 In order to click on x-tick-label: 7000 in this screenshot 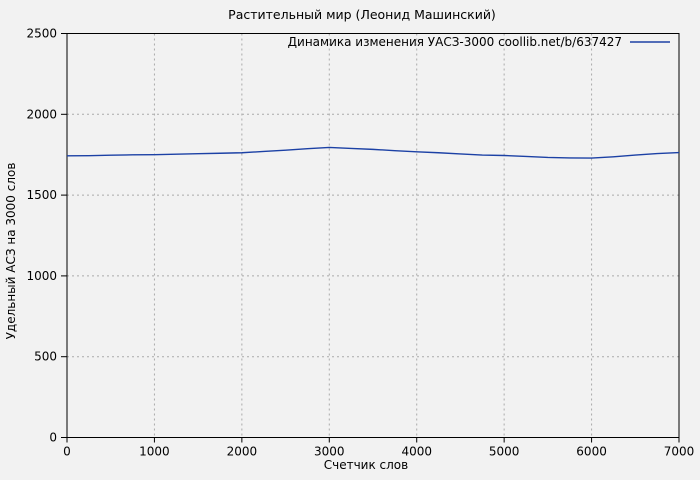, I will do `click(679, 452)`.